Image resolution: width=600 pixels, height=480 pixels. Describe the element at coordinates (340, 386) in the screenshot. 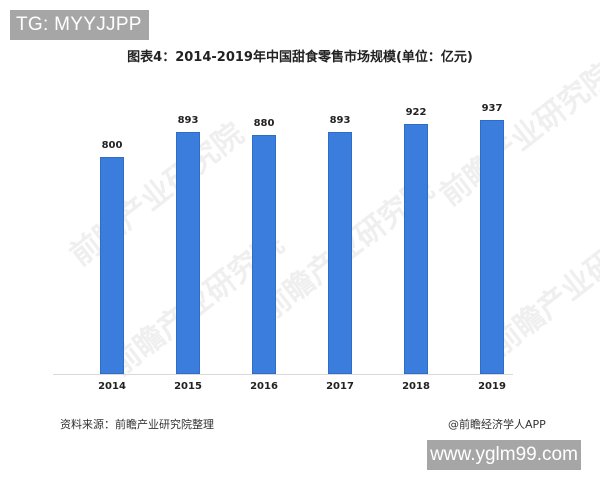

I see `x-tick-label-2017: 2017` at that location.